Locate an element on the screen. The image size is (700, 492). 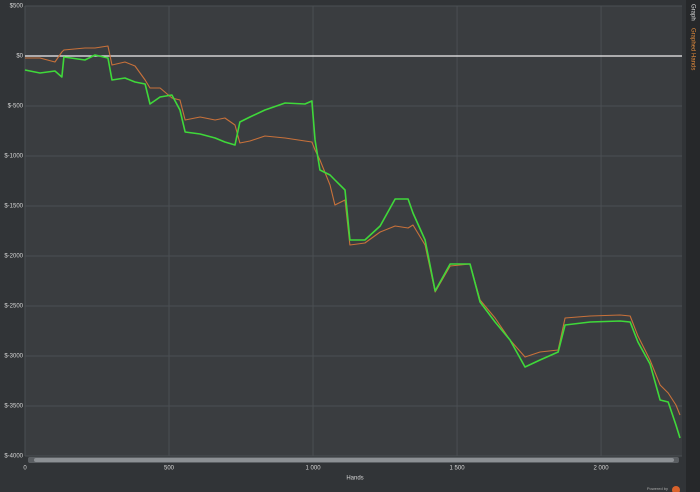
y-tick-label: $-4000 is located at coordinates (13, 457).